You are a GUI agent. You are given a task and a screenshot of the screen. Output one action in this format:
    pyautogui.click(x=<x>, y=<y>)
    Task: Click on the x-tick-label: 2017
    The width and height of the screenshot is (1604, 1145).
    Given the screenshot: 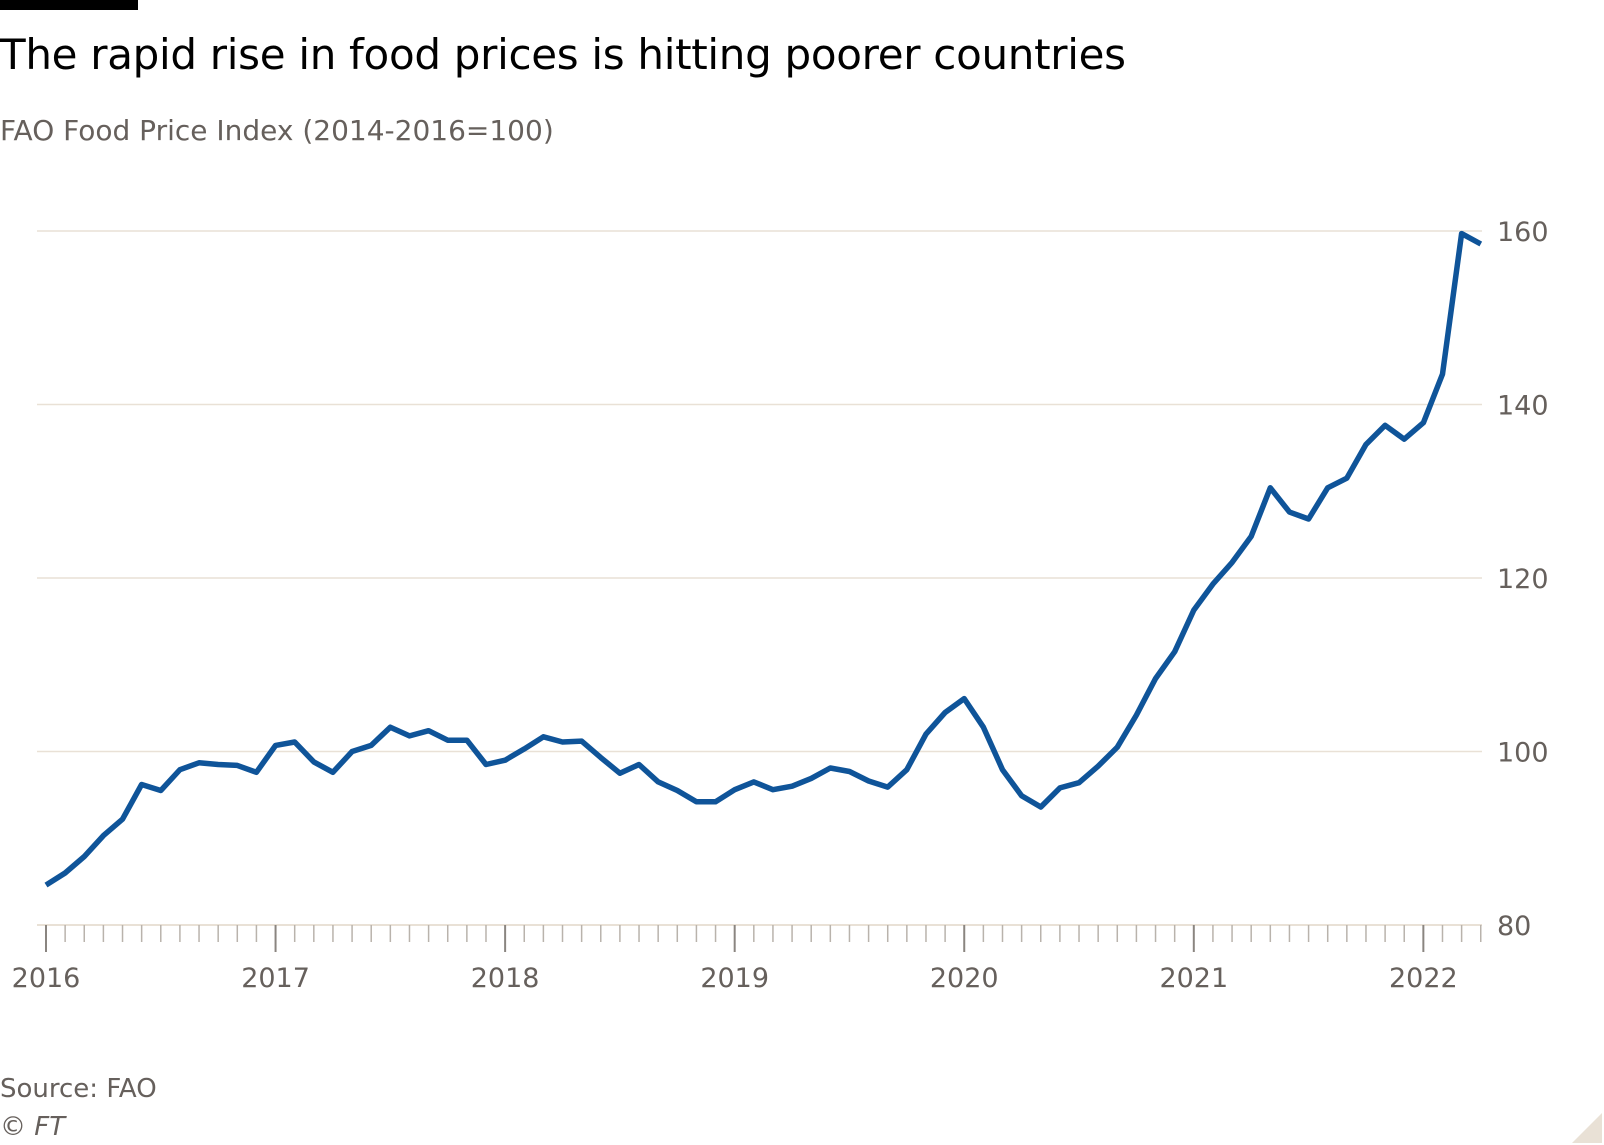 What is the action you would take?
    pyautogui.click(x=275, y=978)
    